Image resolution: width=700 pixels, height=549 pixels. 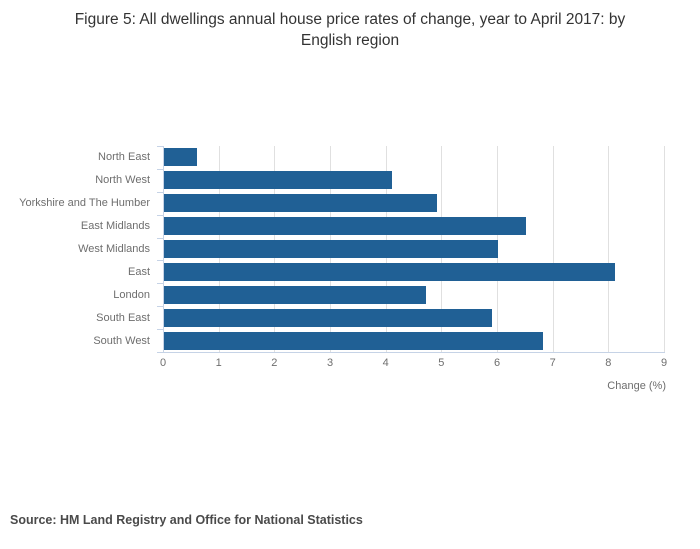 What do you see at coordinates (163, 363) in the screenshot?
I see `x-tick-label: 0` at bounding box center [163, 363].